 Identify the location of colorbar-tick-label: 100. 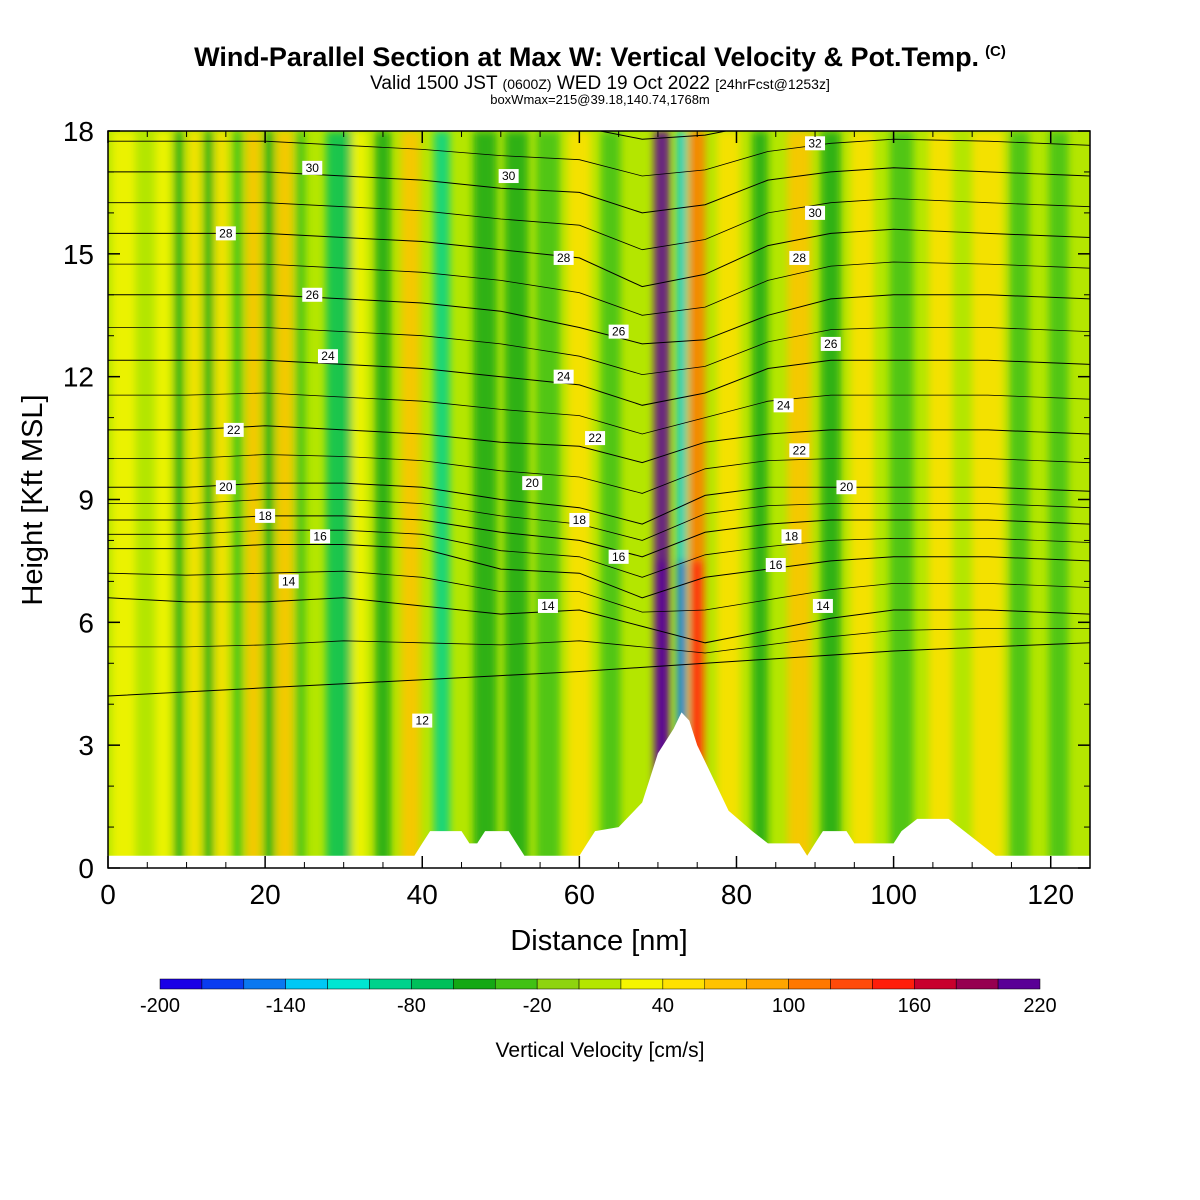
(788, 1006).